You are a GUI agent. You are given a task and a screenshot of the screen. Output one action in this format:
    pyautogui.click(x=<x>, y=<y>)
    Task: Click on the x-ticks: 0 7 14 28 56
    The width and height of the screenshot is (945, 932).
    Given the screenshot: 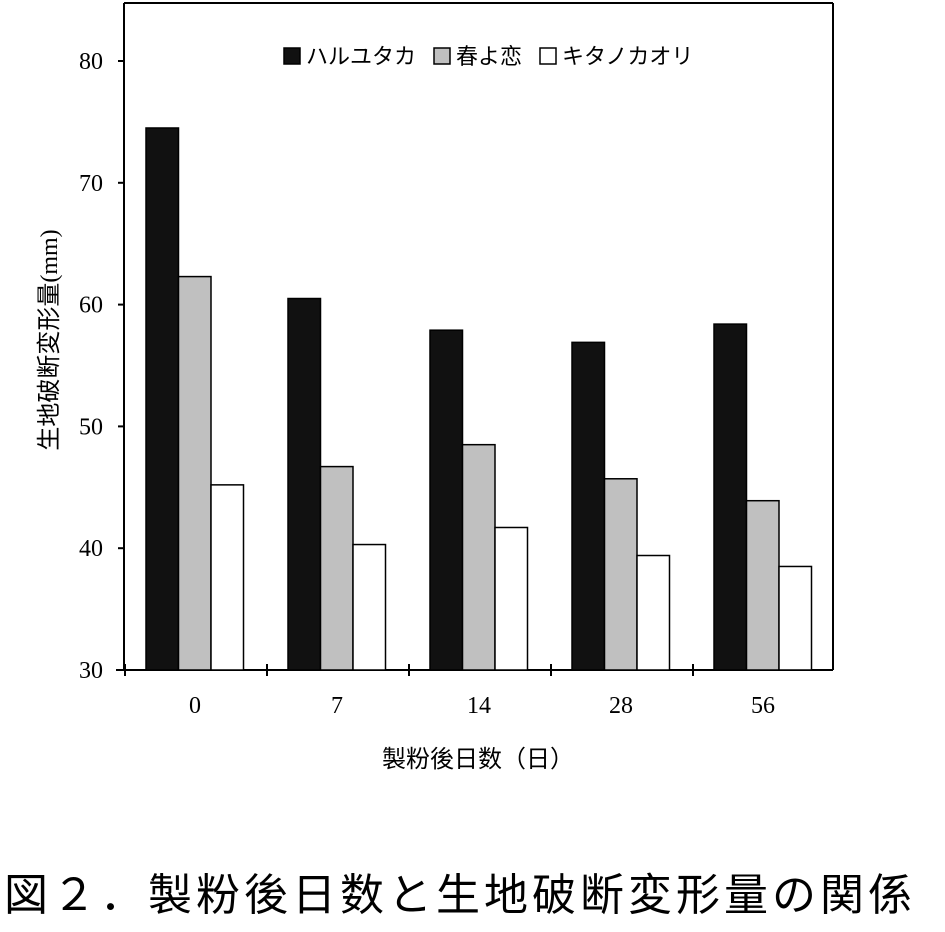 What is the action you would take?
    pyautogui.click(x=449, y=691)
    